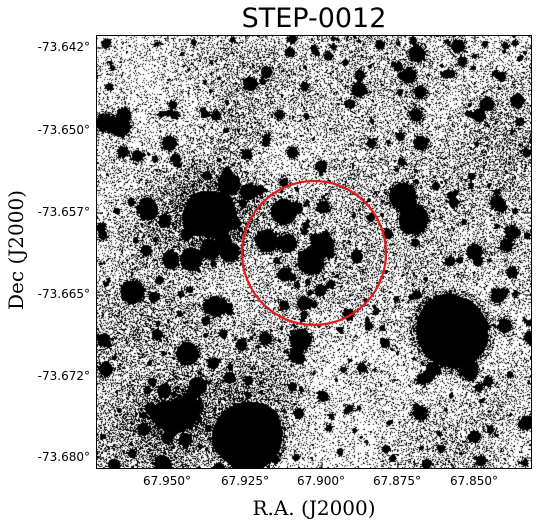 This screenshot has width=537, height=526. Describe the element at coordinates (63, 457) in the screenshot. I see `y-tick-label: -73.680°` at that location.